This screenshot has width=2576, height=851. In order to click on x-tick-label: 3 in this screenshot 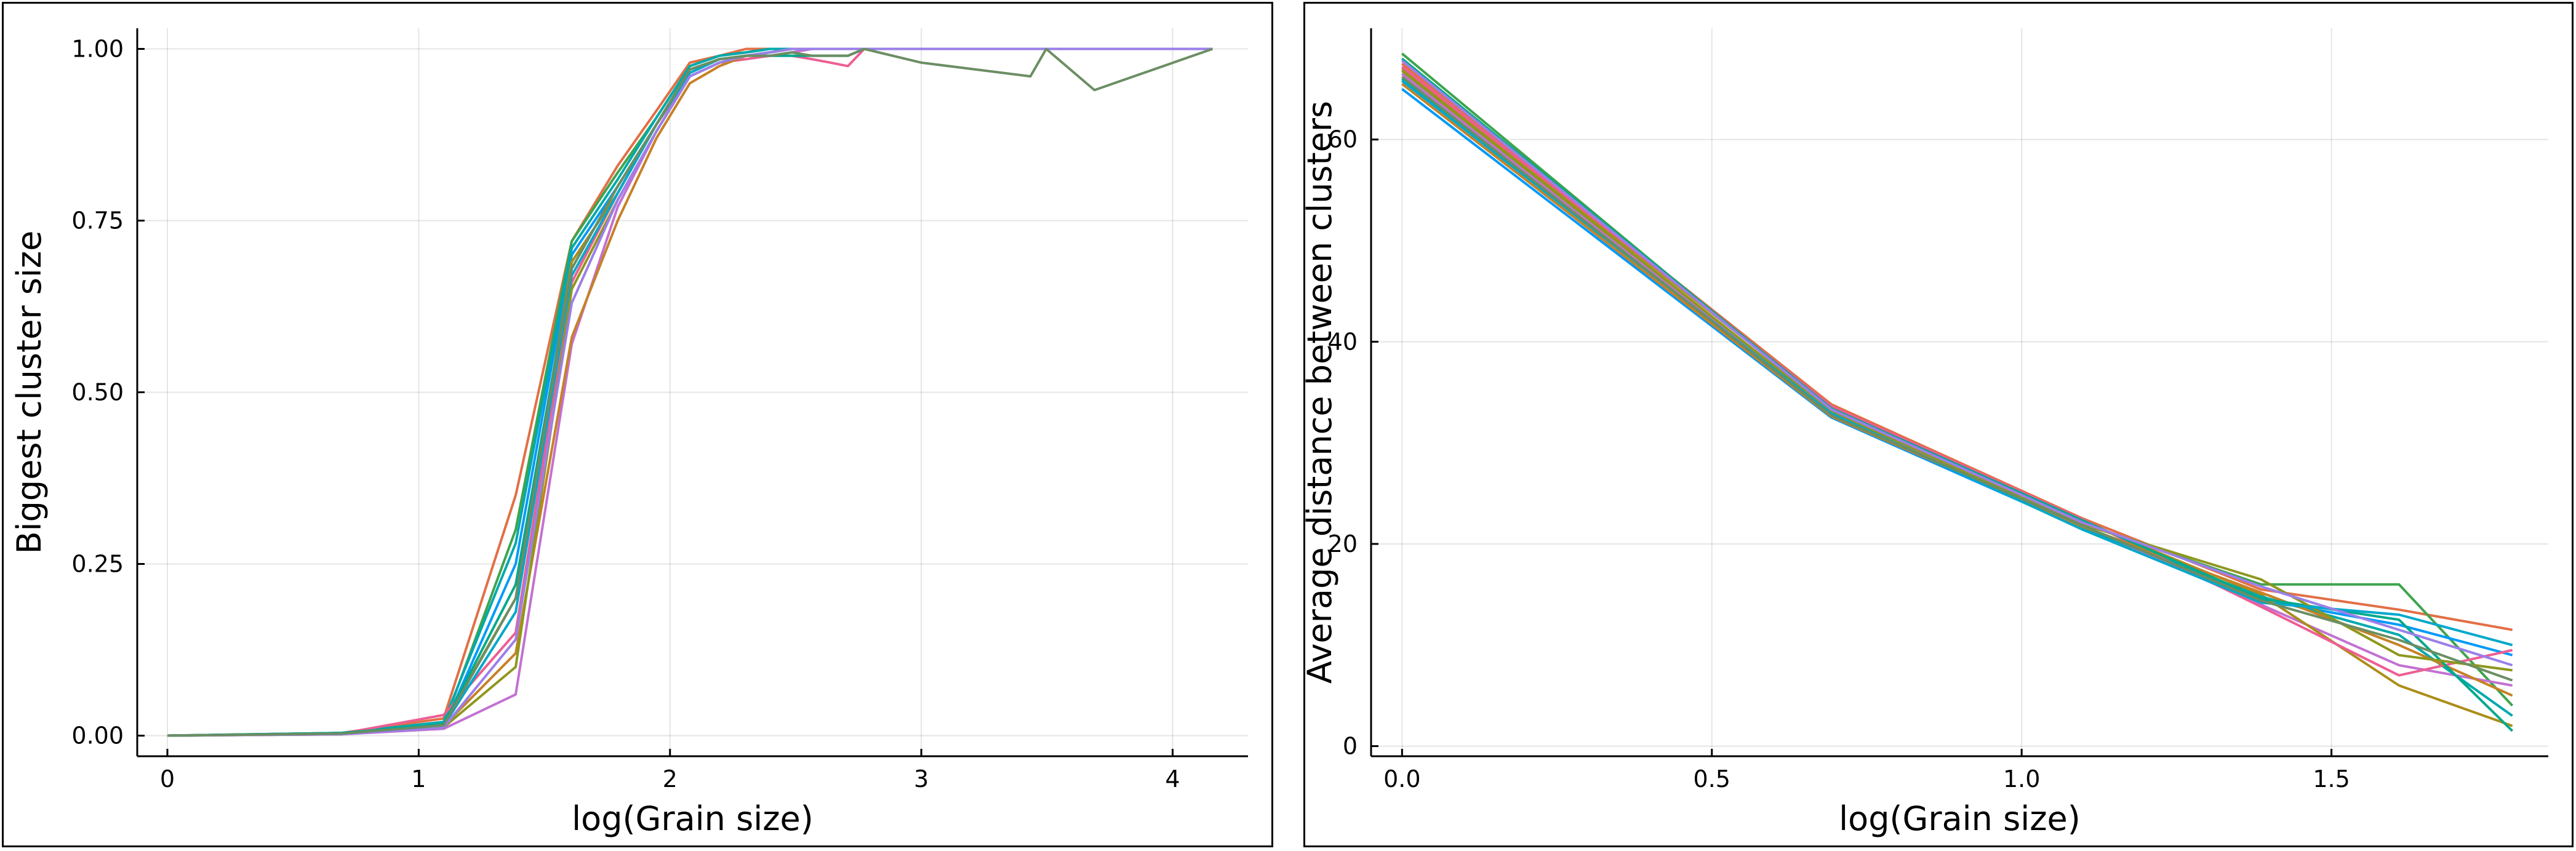, I will do `click(921, 779)`.